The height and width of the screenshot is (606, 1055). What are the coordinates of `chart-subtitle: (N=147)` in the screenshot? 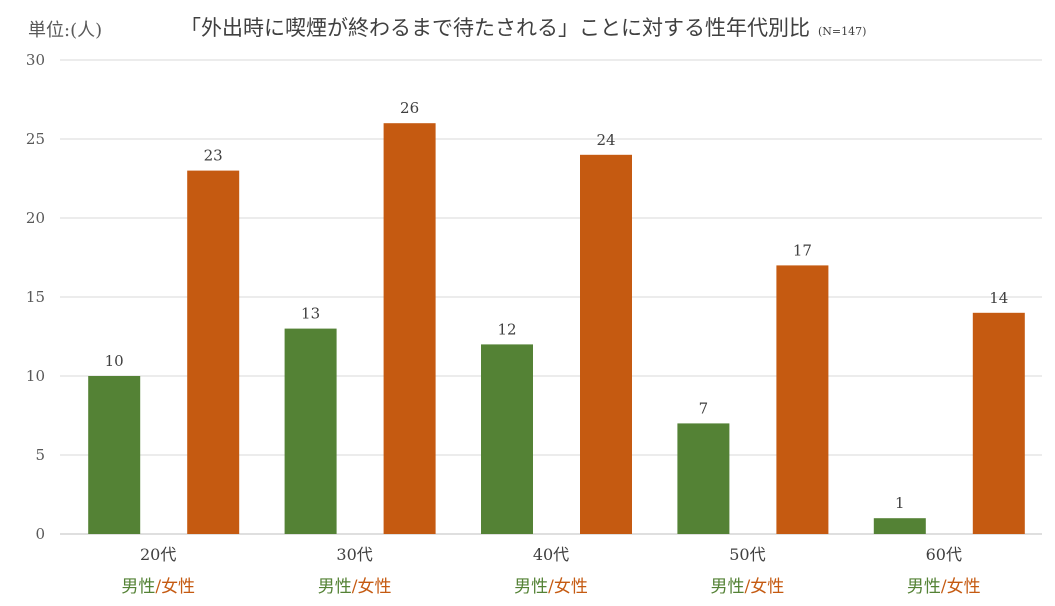 It's located at (842, 31).